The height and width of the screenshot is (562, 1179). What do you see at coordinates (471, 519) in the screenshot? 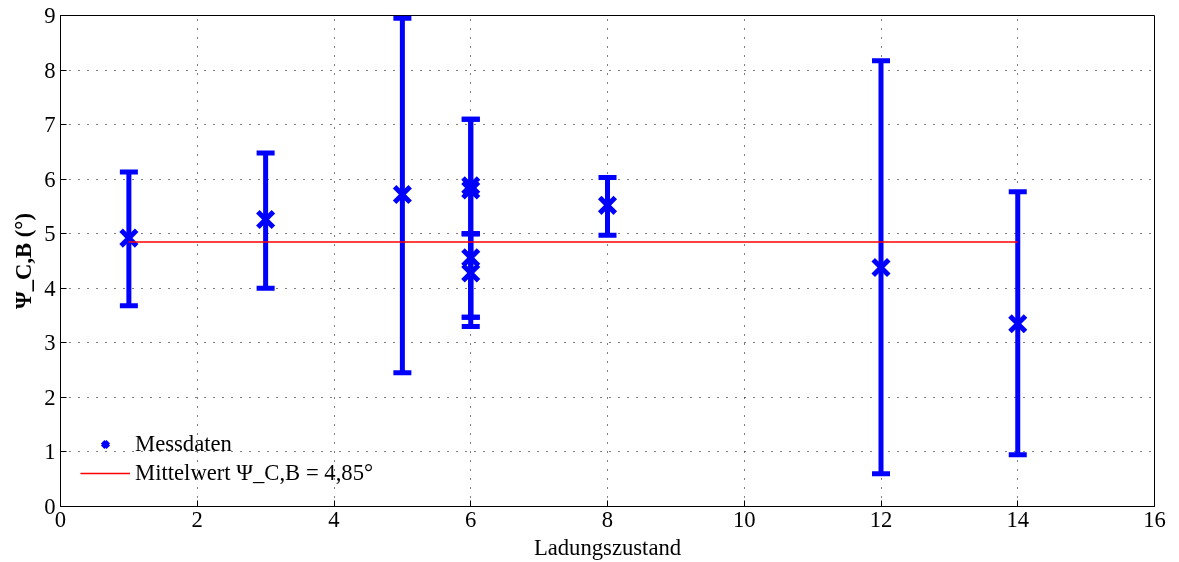
I see `x-tick-label: 6` at bounding box center [471, 519].